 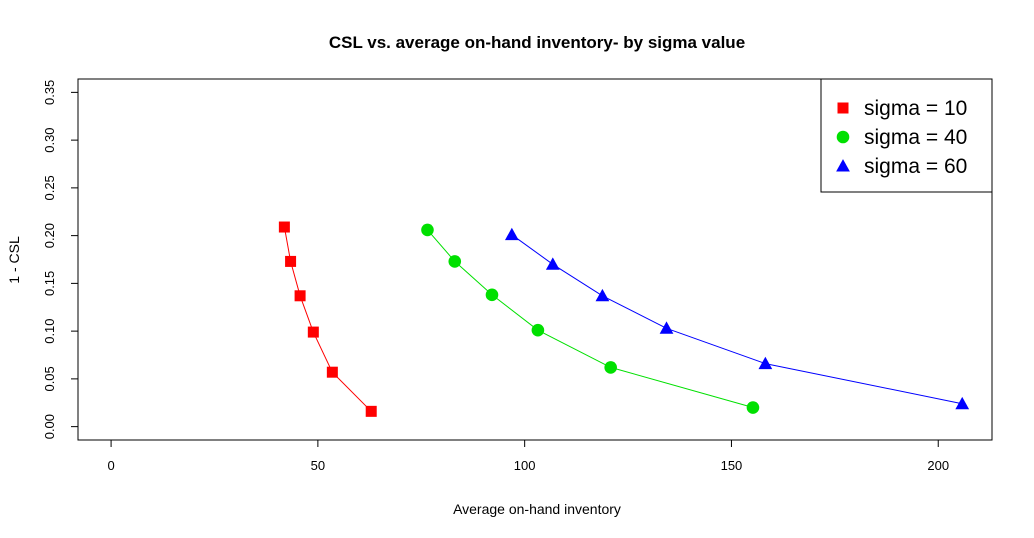 What do you see at coordinates (915, 166) in the screenshot?
I see `legend-label: sigma = 60` at bounding box center [915, 166].